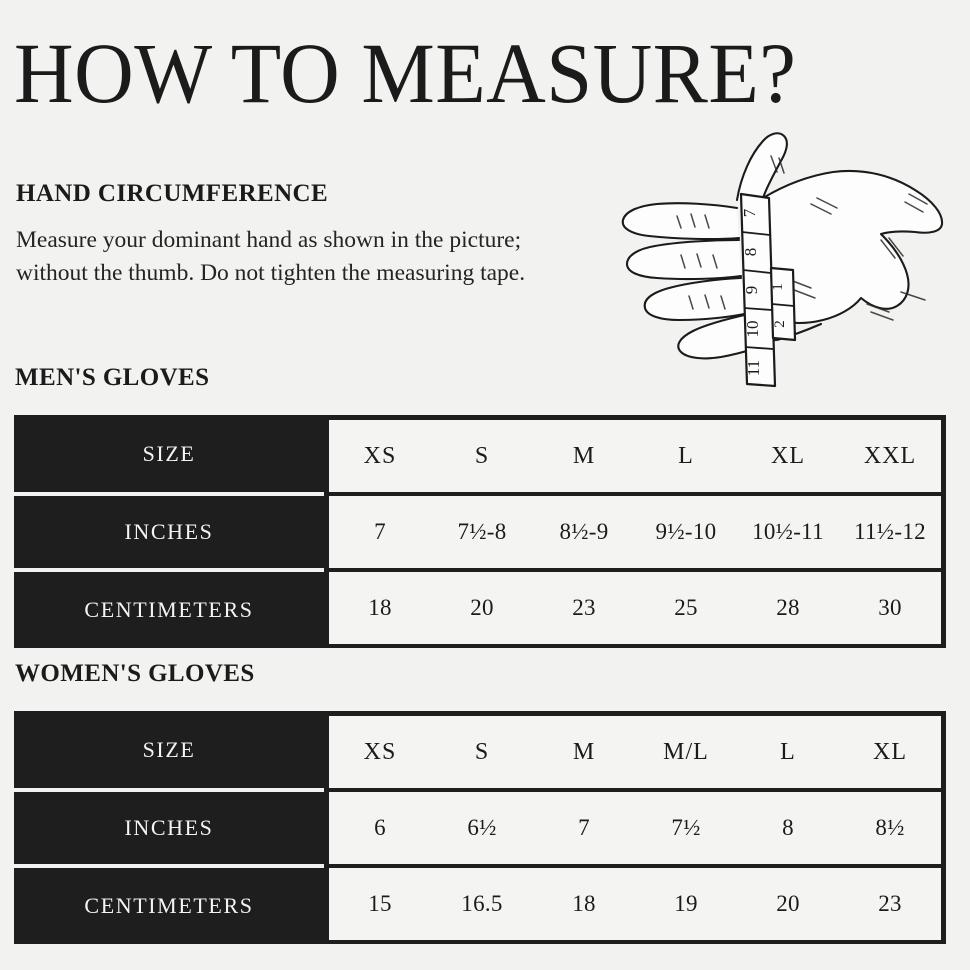 Image resolution: width=970 pixels, height=970 pixels. Describe the element at coordinates (783, 304) in the screenshot. I see `measuring-tape-overlap: 1 2` at that location.